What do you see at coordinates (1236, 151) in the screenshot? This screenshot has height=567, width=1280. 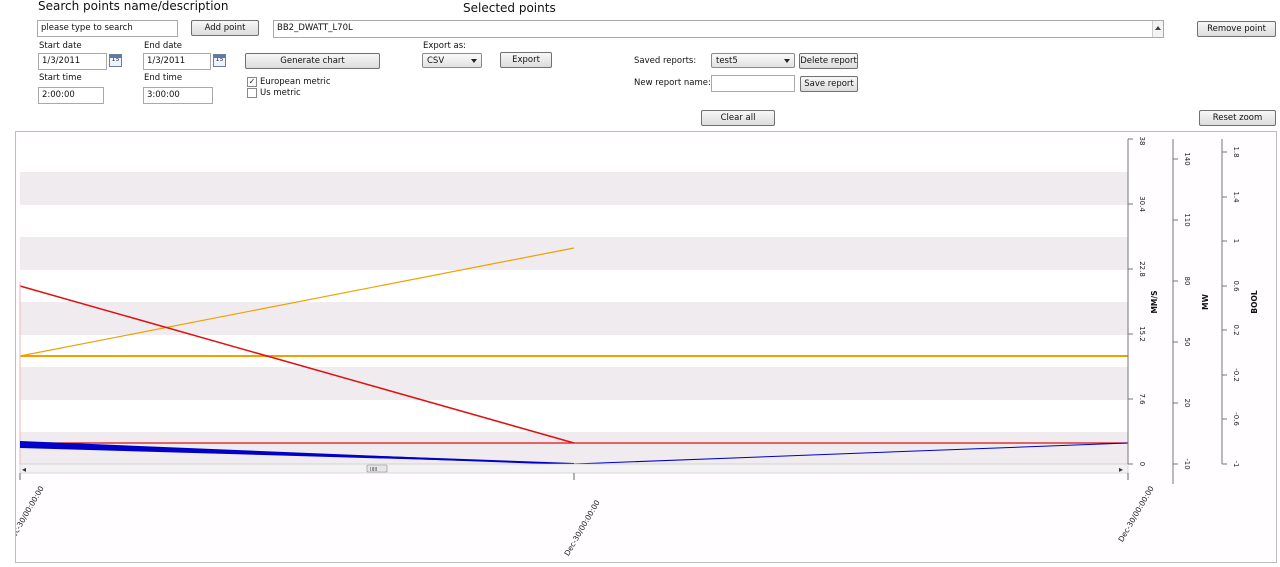 I see `bool-tick-label: 1.8` at bounding box center [1236, 151].